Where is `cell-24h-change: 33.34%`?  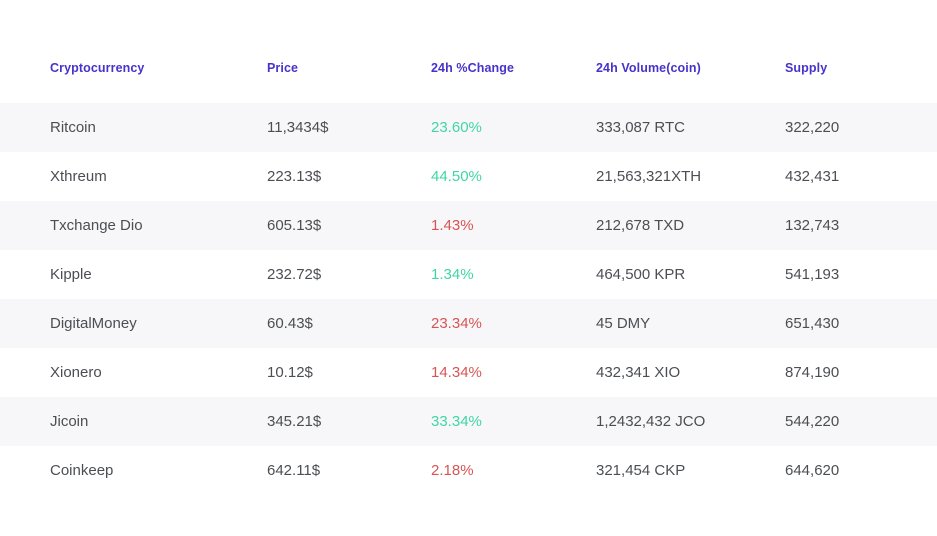 cell-24h-change: 33.34% is located at coordinates (456, 421).